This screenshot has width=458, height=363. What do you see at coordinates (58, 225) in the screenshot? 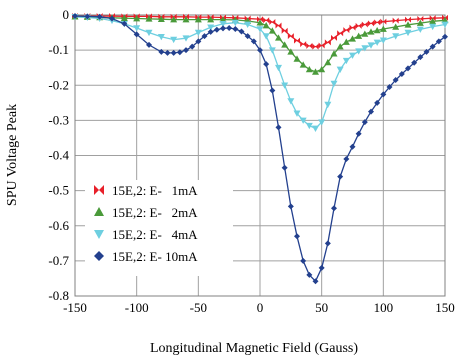
I see `y-tick-label: -0.6` at bounding box center [58, 225].